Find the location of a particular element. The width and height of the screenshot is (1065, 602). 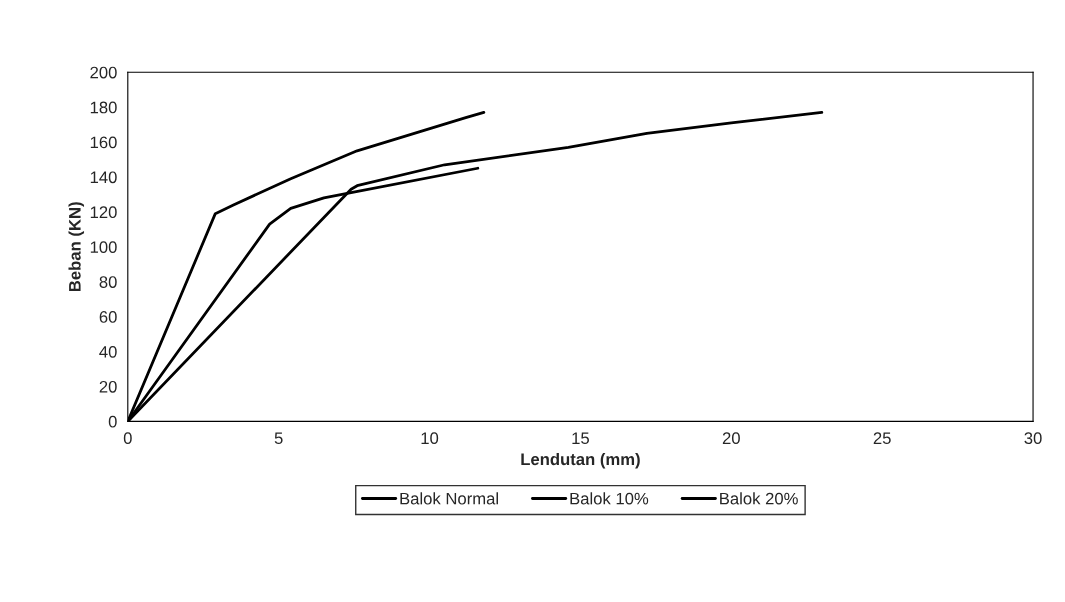

x-tick-label: 5 is located at coordinates (278, 438).